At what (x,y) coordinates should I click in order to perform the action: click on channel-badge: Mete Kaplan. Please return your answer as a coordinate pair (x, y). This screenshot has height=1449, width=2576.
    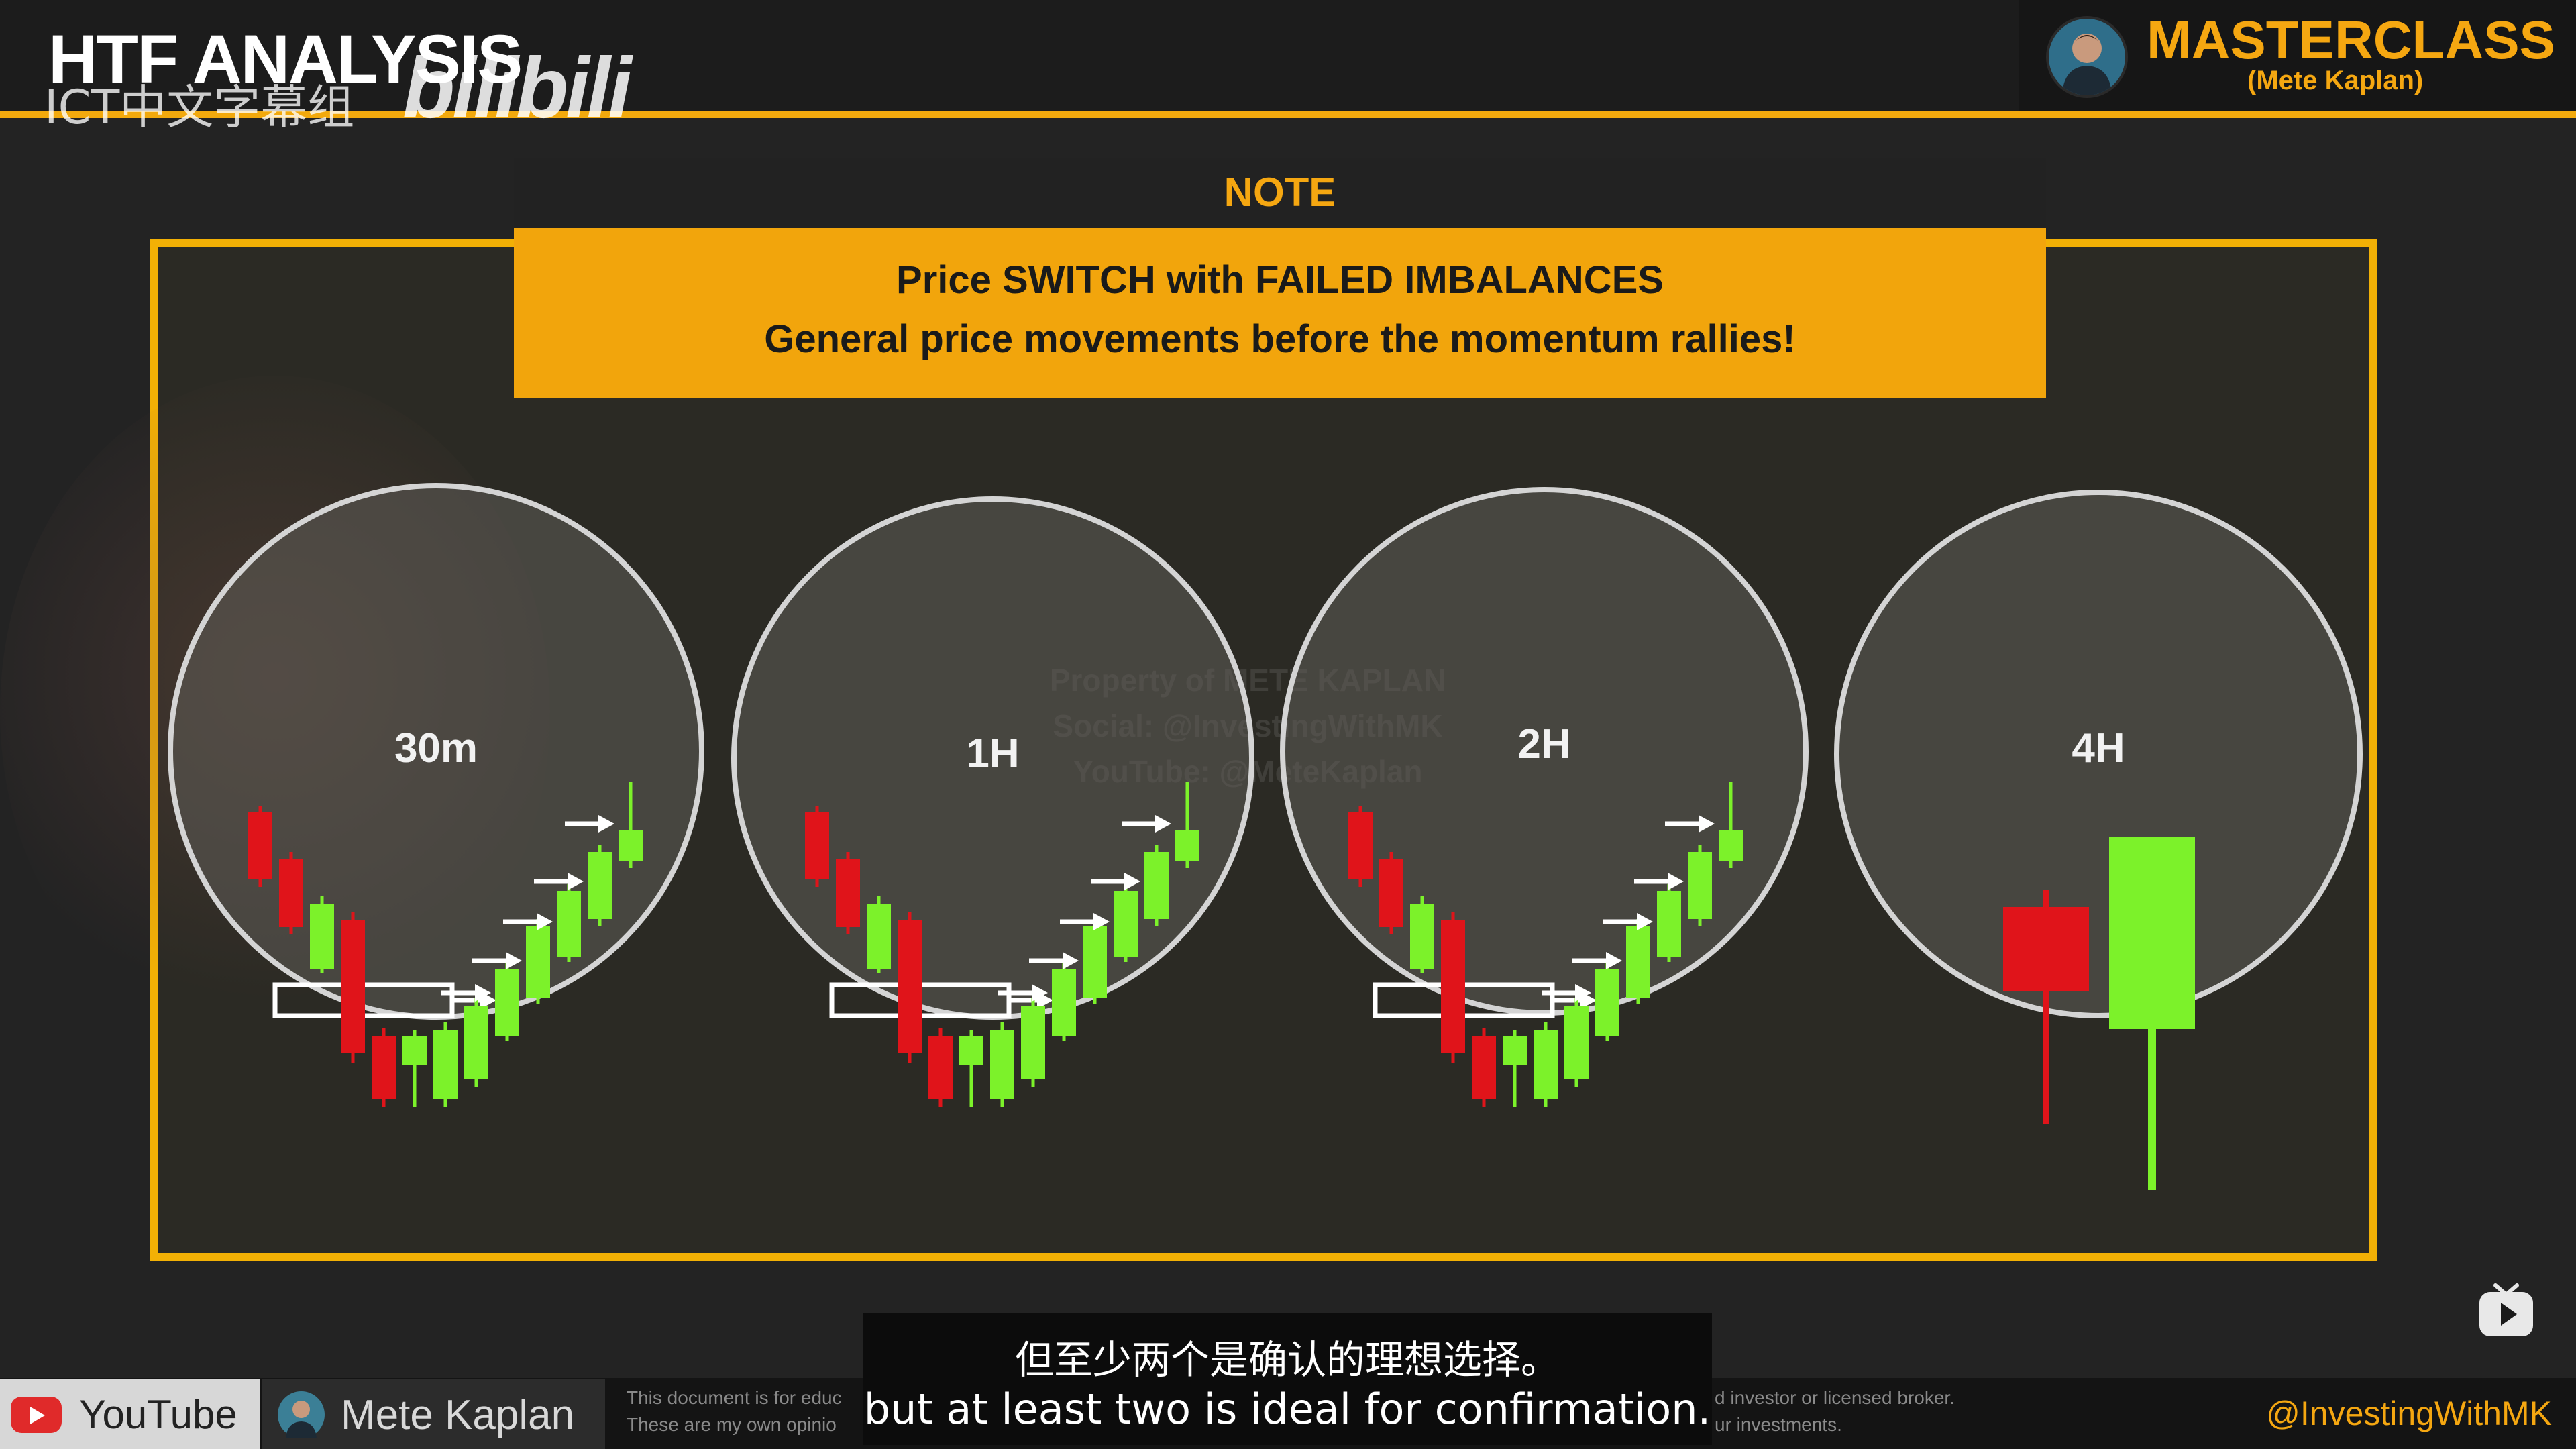
    Looking at the image, I should click on (433, 1414).